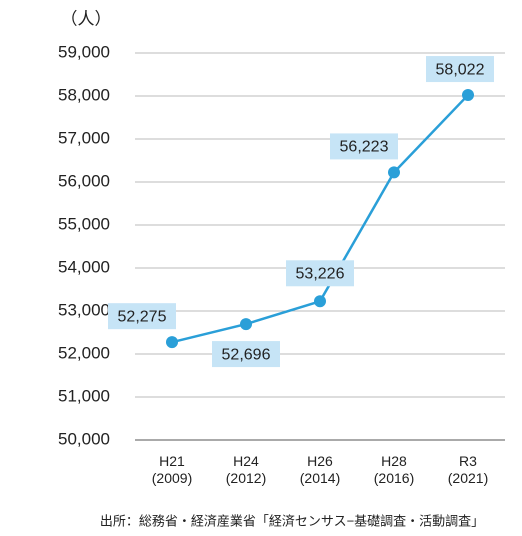 The width and height of the screenshot is (522, 536). I want to click on y-tick-label: 54,000, so click(84, 266).